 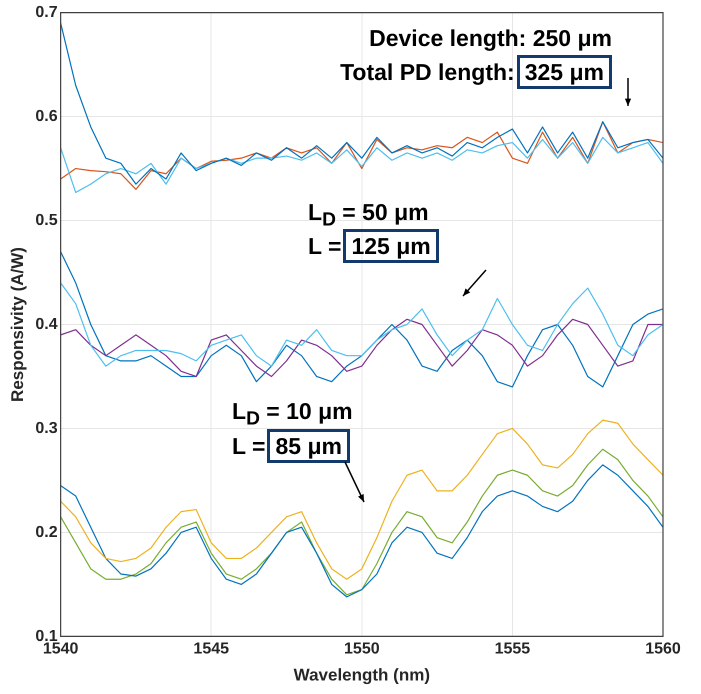 What do you see at coordinates (60, 649) in the screenshot?
I see `x-tick-label: 1540` at bounding box center [60, 649].